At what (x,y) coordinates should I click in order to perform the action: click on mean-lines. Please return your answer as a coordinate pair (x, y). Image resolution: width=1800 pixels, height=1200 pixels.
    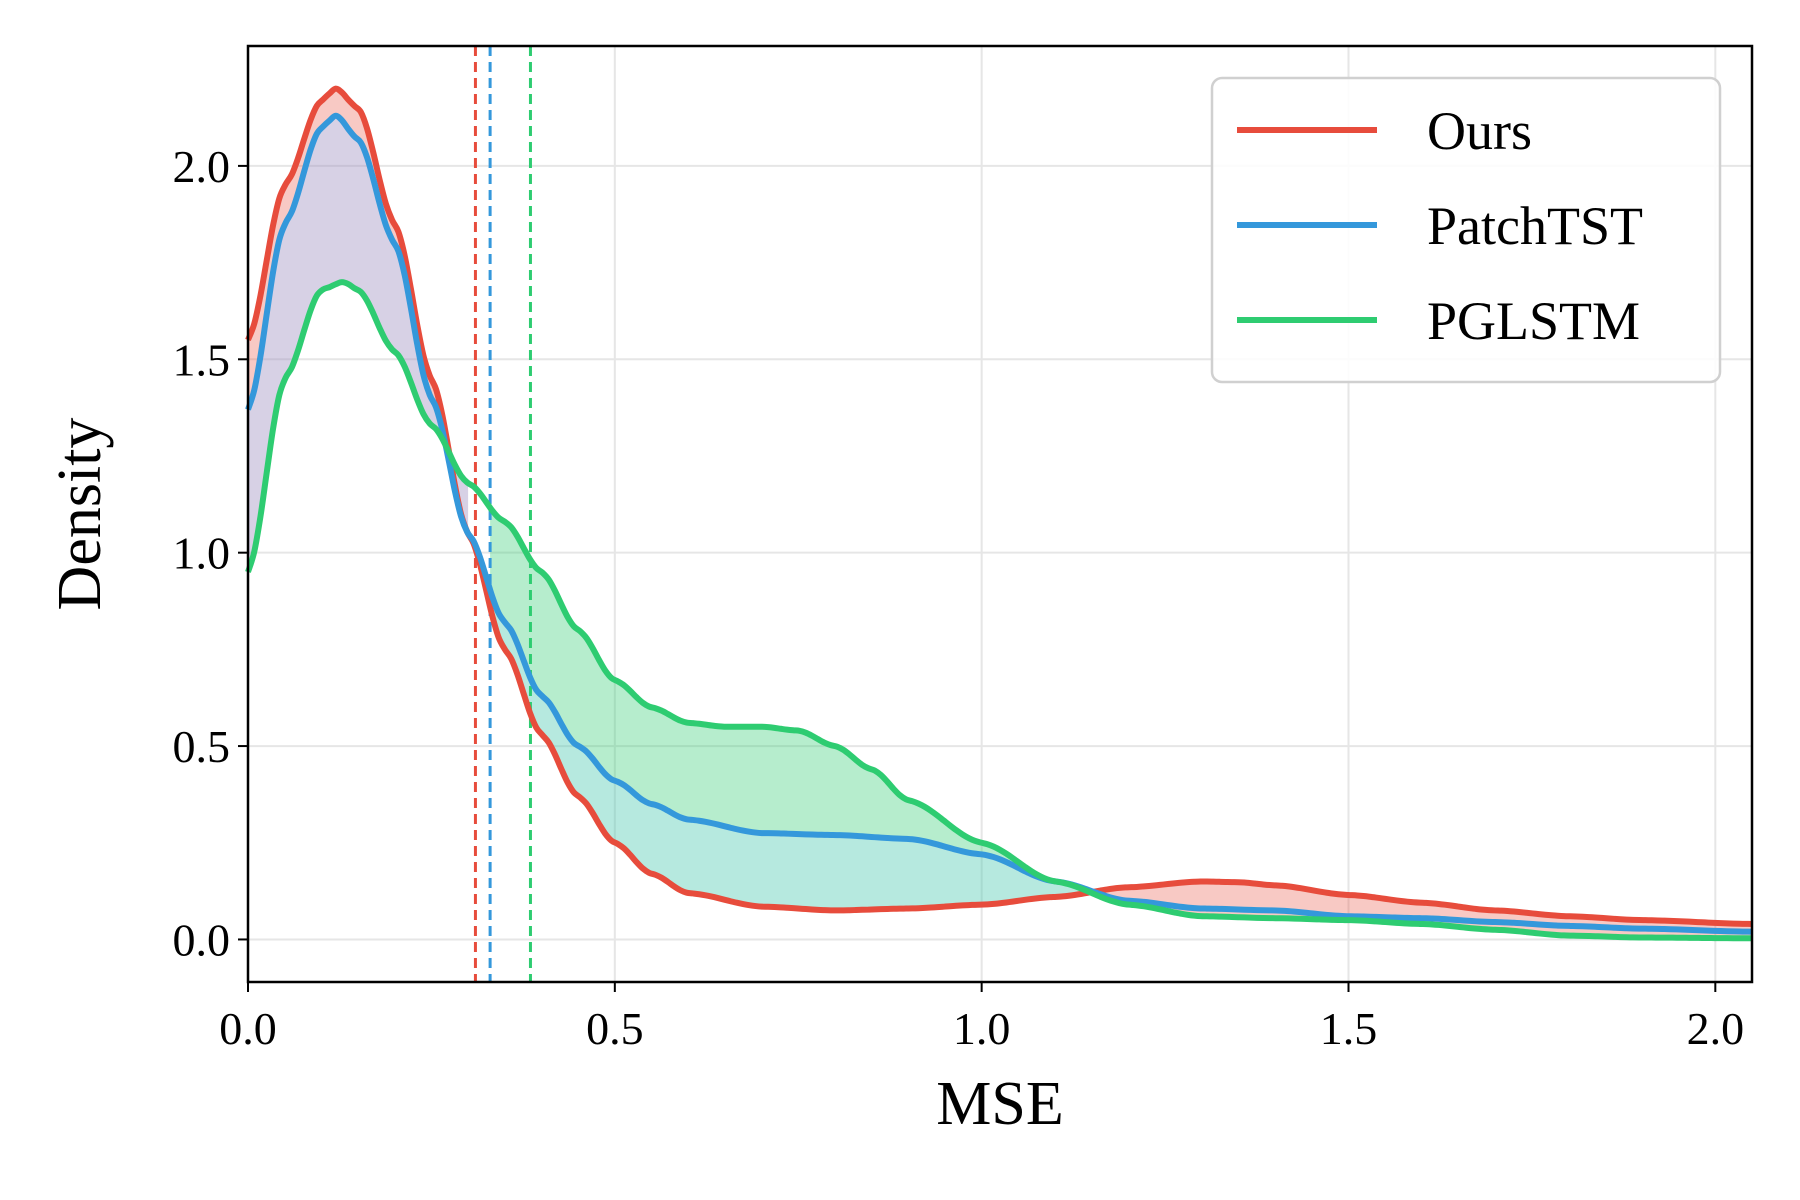
    Looking at the image, I should click on (502, 514).